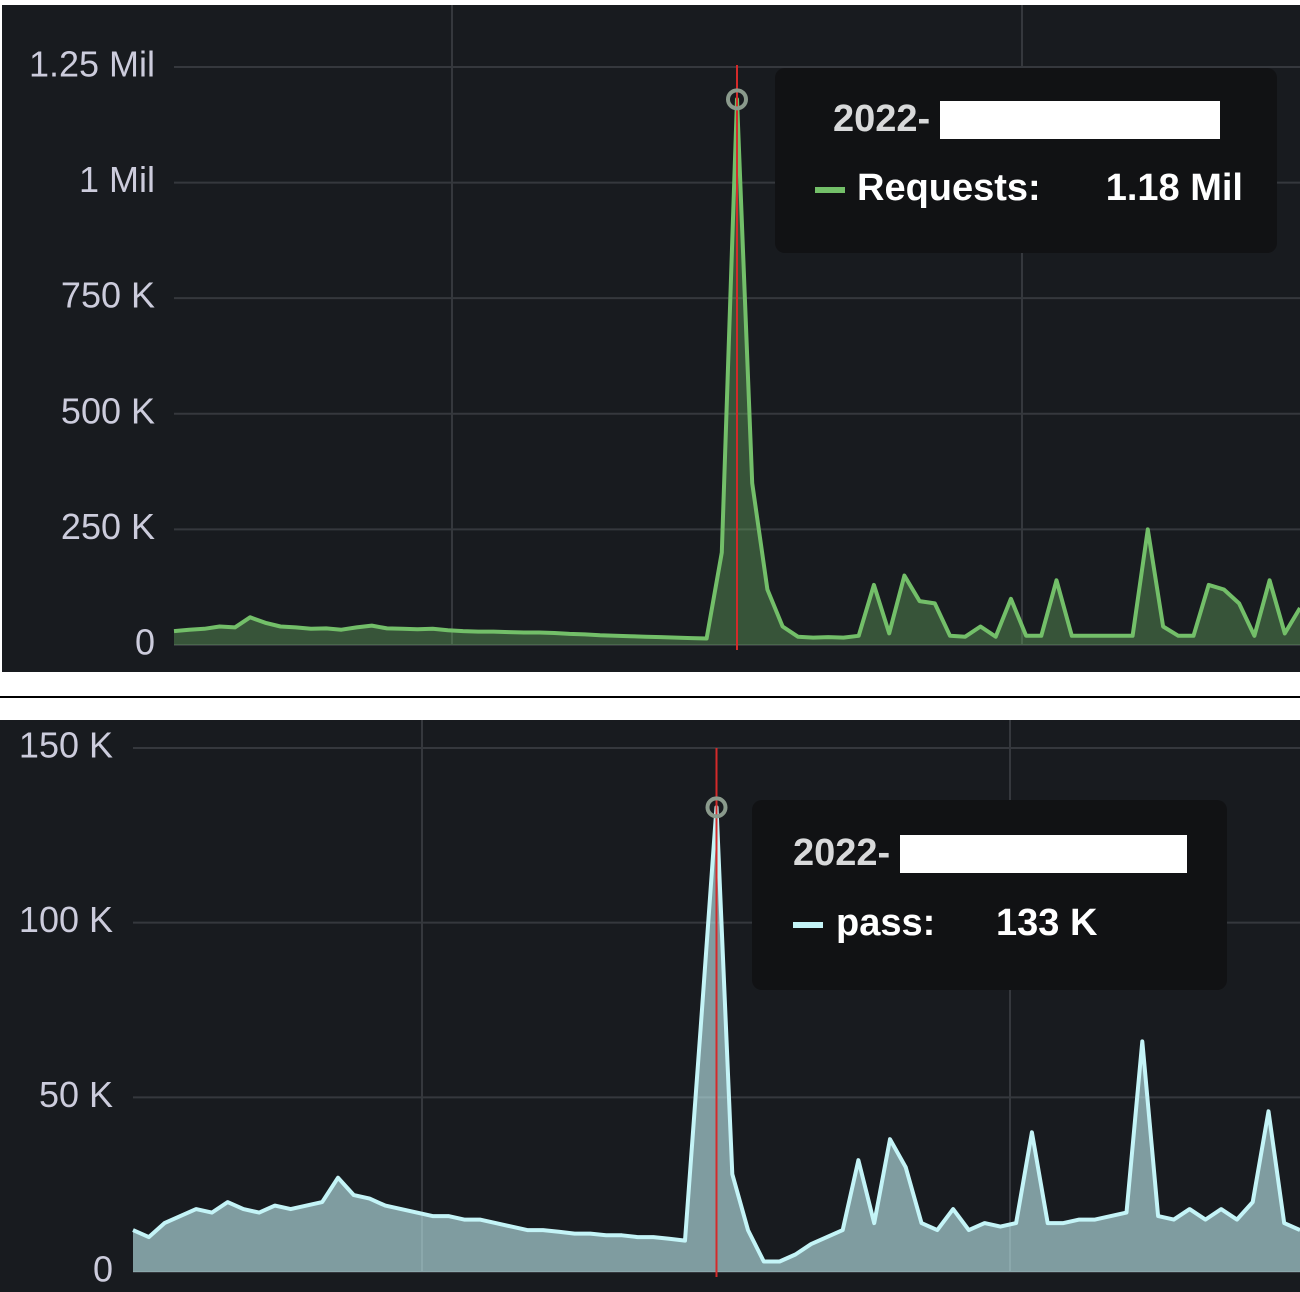  Describe the element at coordinates (92, 63) in the screenshot. I see `y-tick-label: 1.25 Mil` at that location.